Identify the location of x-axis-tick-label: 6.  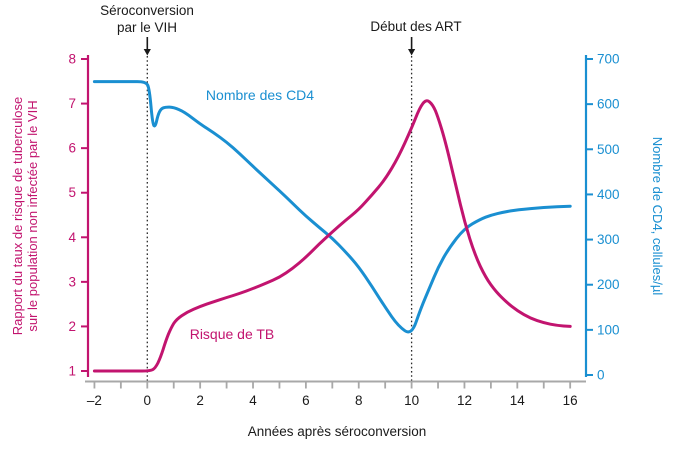
(306, 400).